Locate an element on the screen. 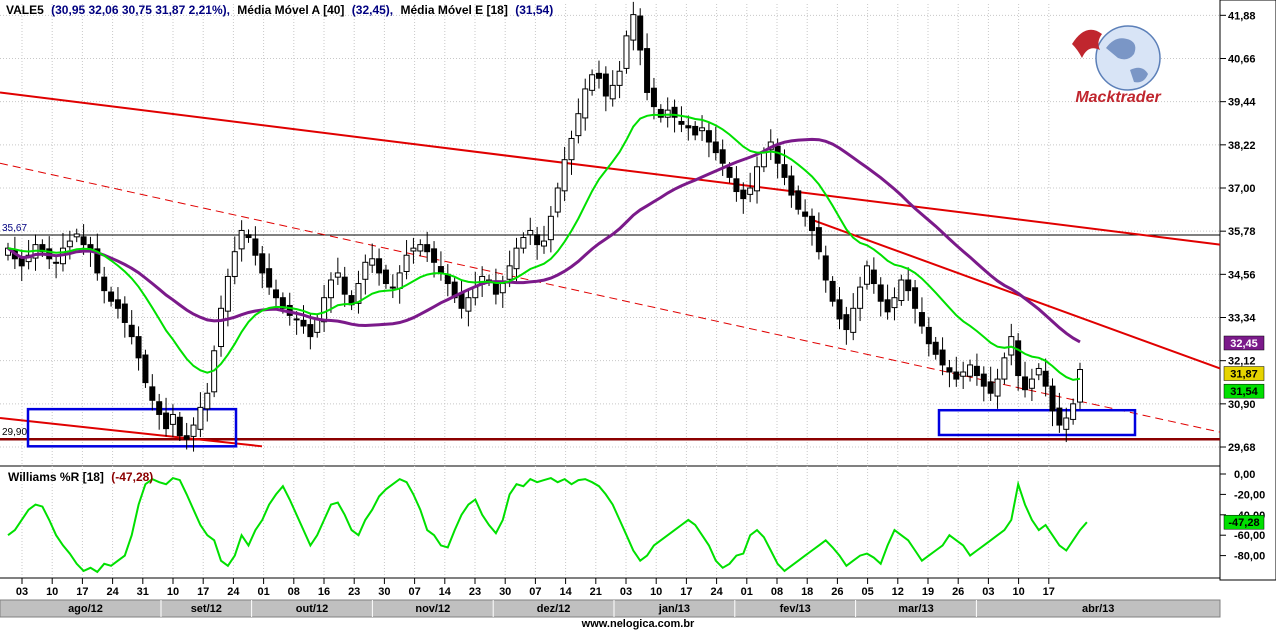 Image resolution: width=1276 pixels, height=641 pixels. date-label: 19 is located at coordinates (928, 592).